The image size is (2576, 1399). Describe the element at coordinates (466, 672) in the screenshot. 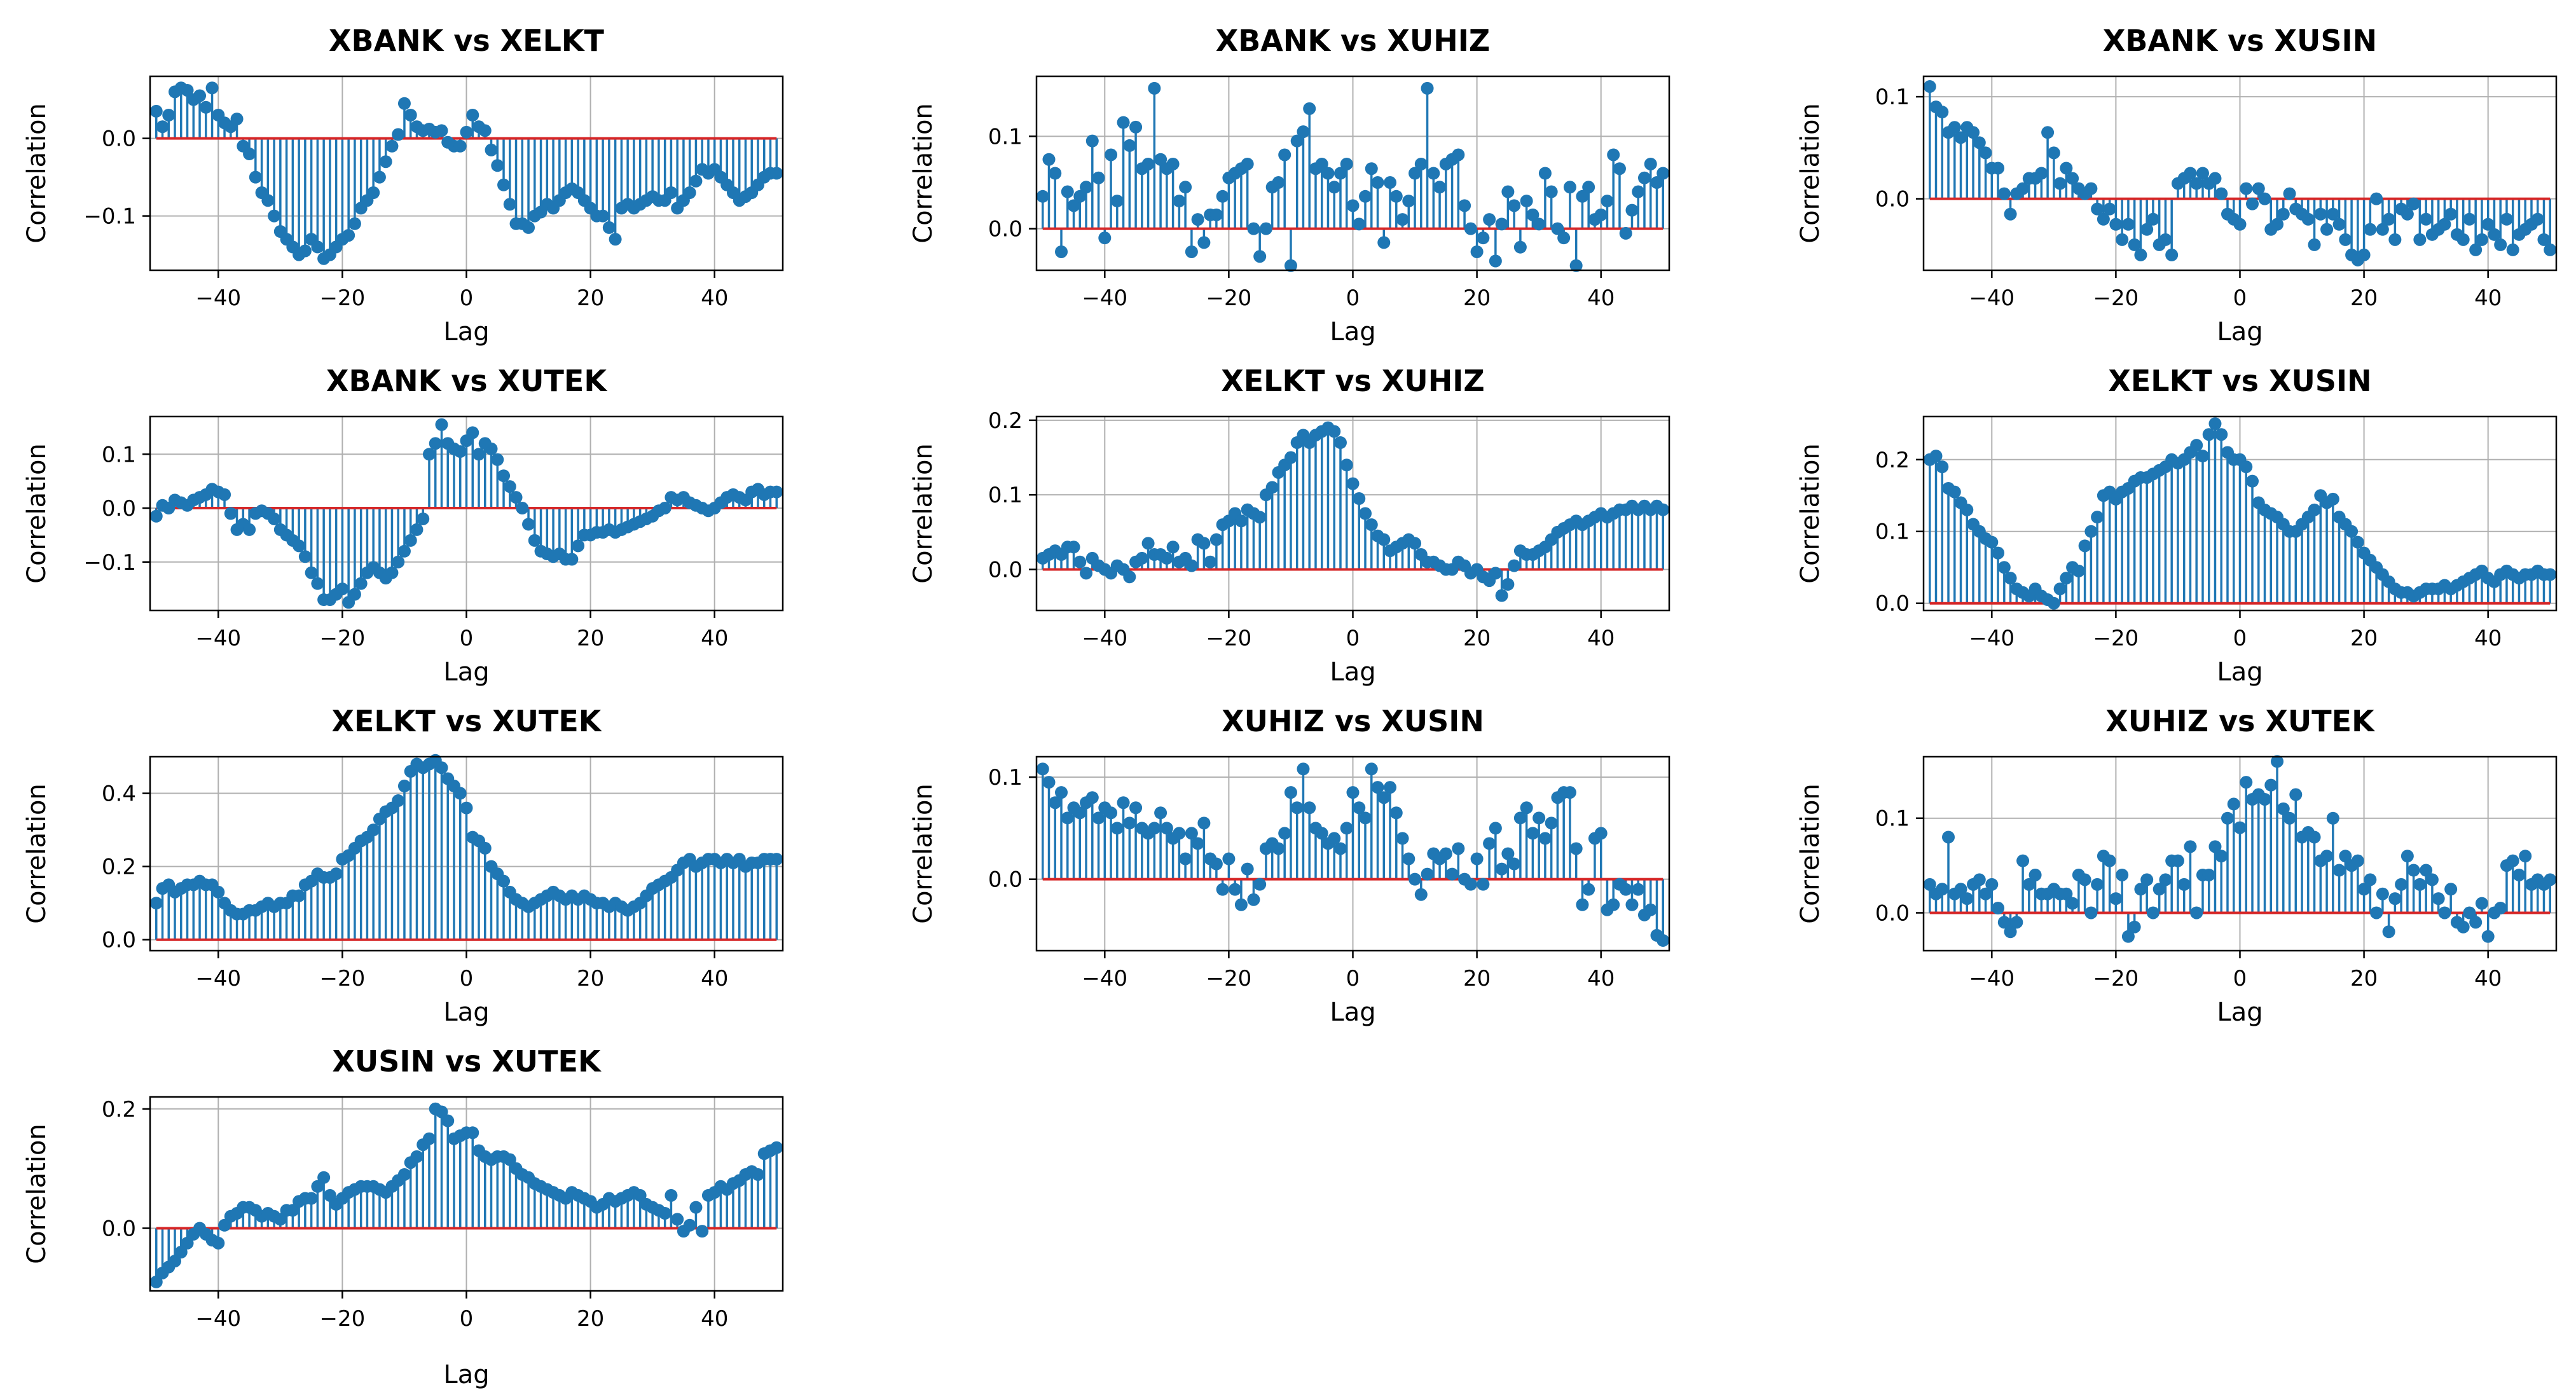

I see `x-axis-label: Lag` at that location.